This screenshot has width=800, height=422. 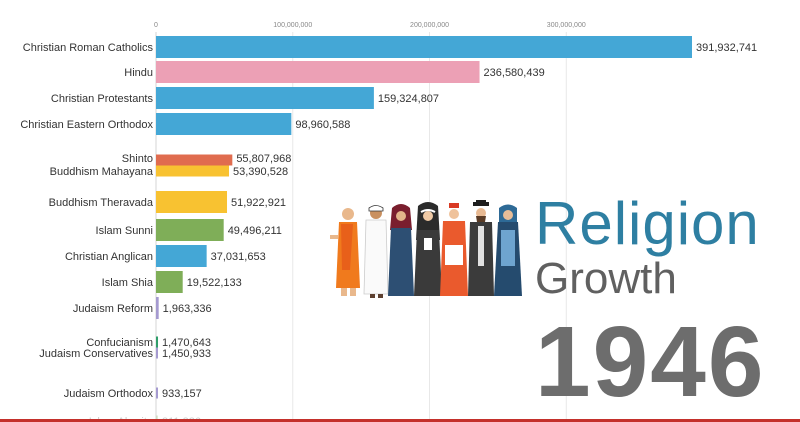 I want to click on category-label: Judaism Orthodox, so click(x=109, y=394).